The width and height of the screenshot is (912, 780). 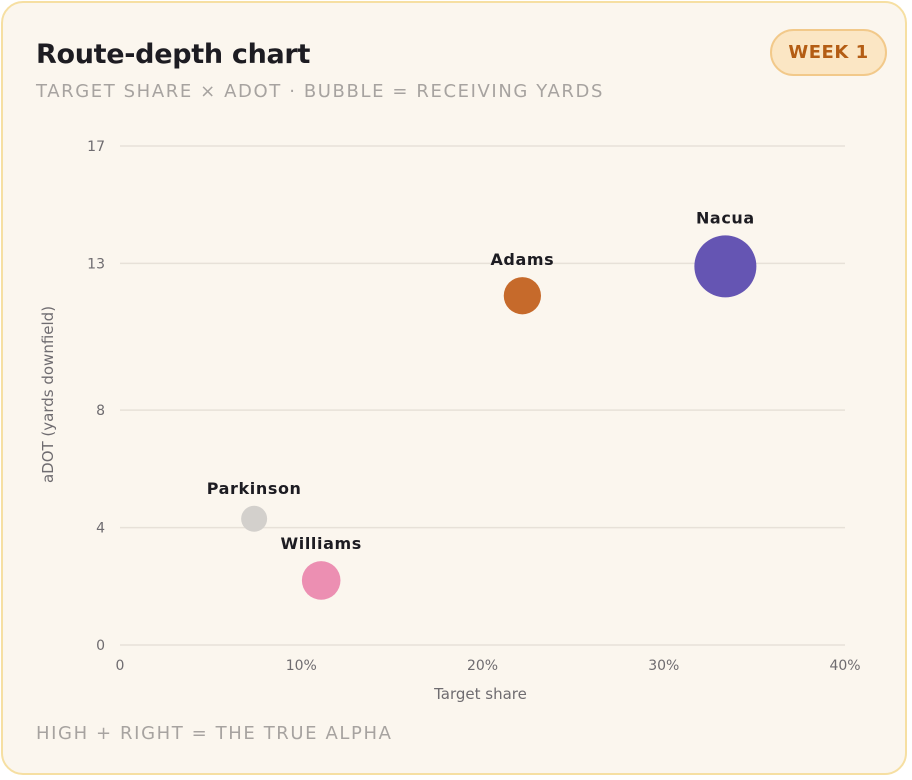 What do you see at coordinates (663, 666) in the screenshot?
I see `x-tick-label: 30%` at bounding box center [663, 666].